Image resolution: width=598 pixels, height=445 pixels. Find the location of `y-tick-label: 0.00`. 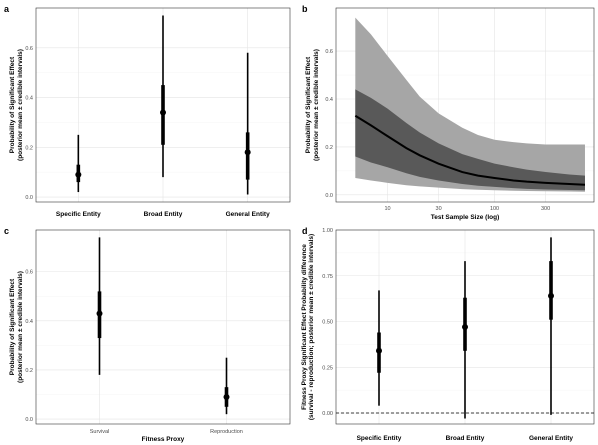

y-tick-label: 0.00 is located at coordinates (327, 414).